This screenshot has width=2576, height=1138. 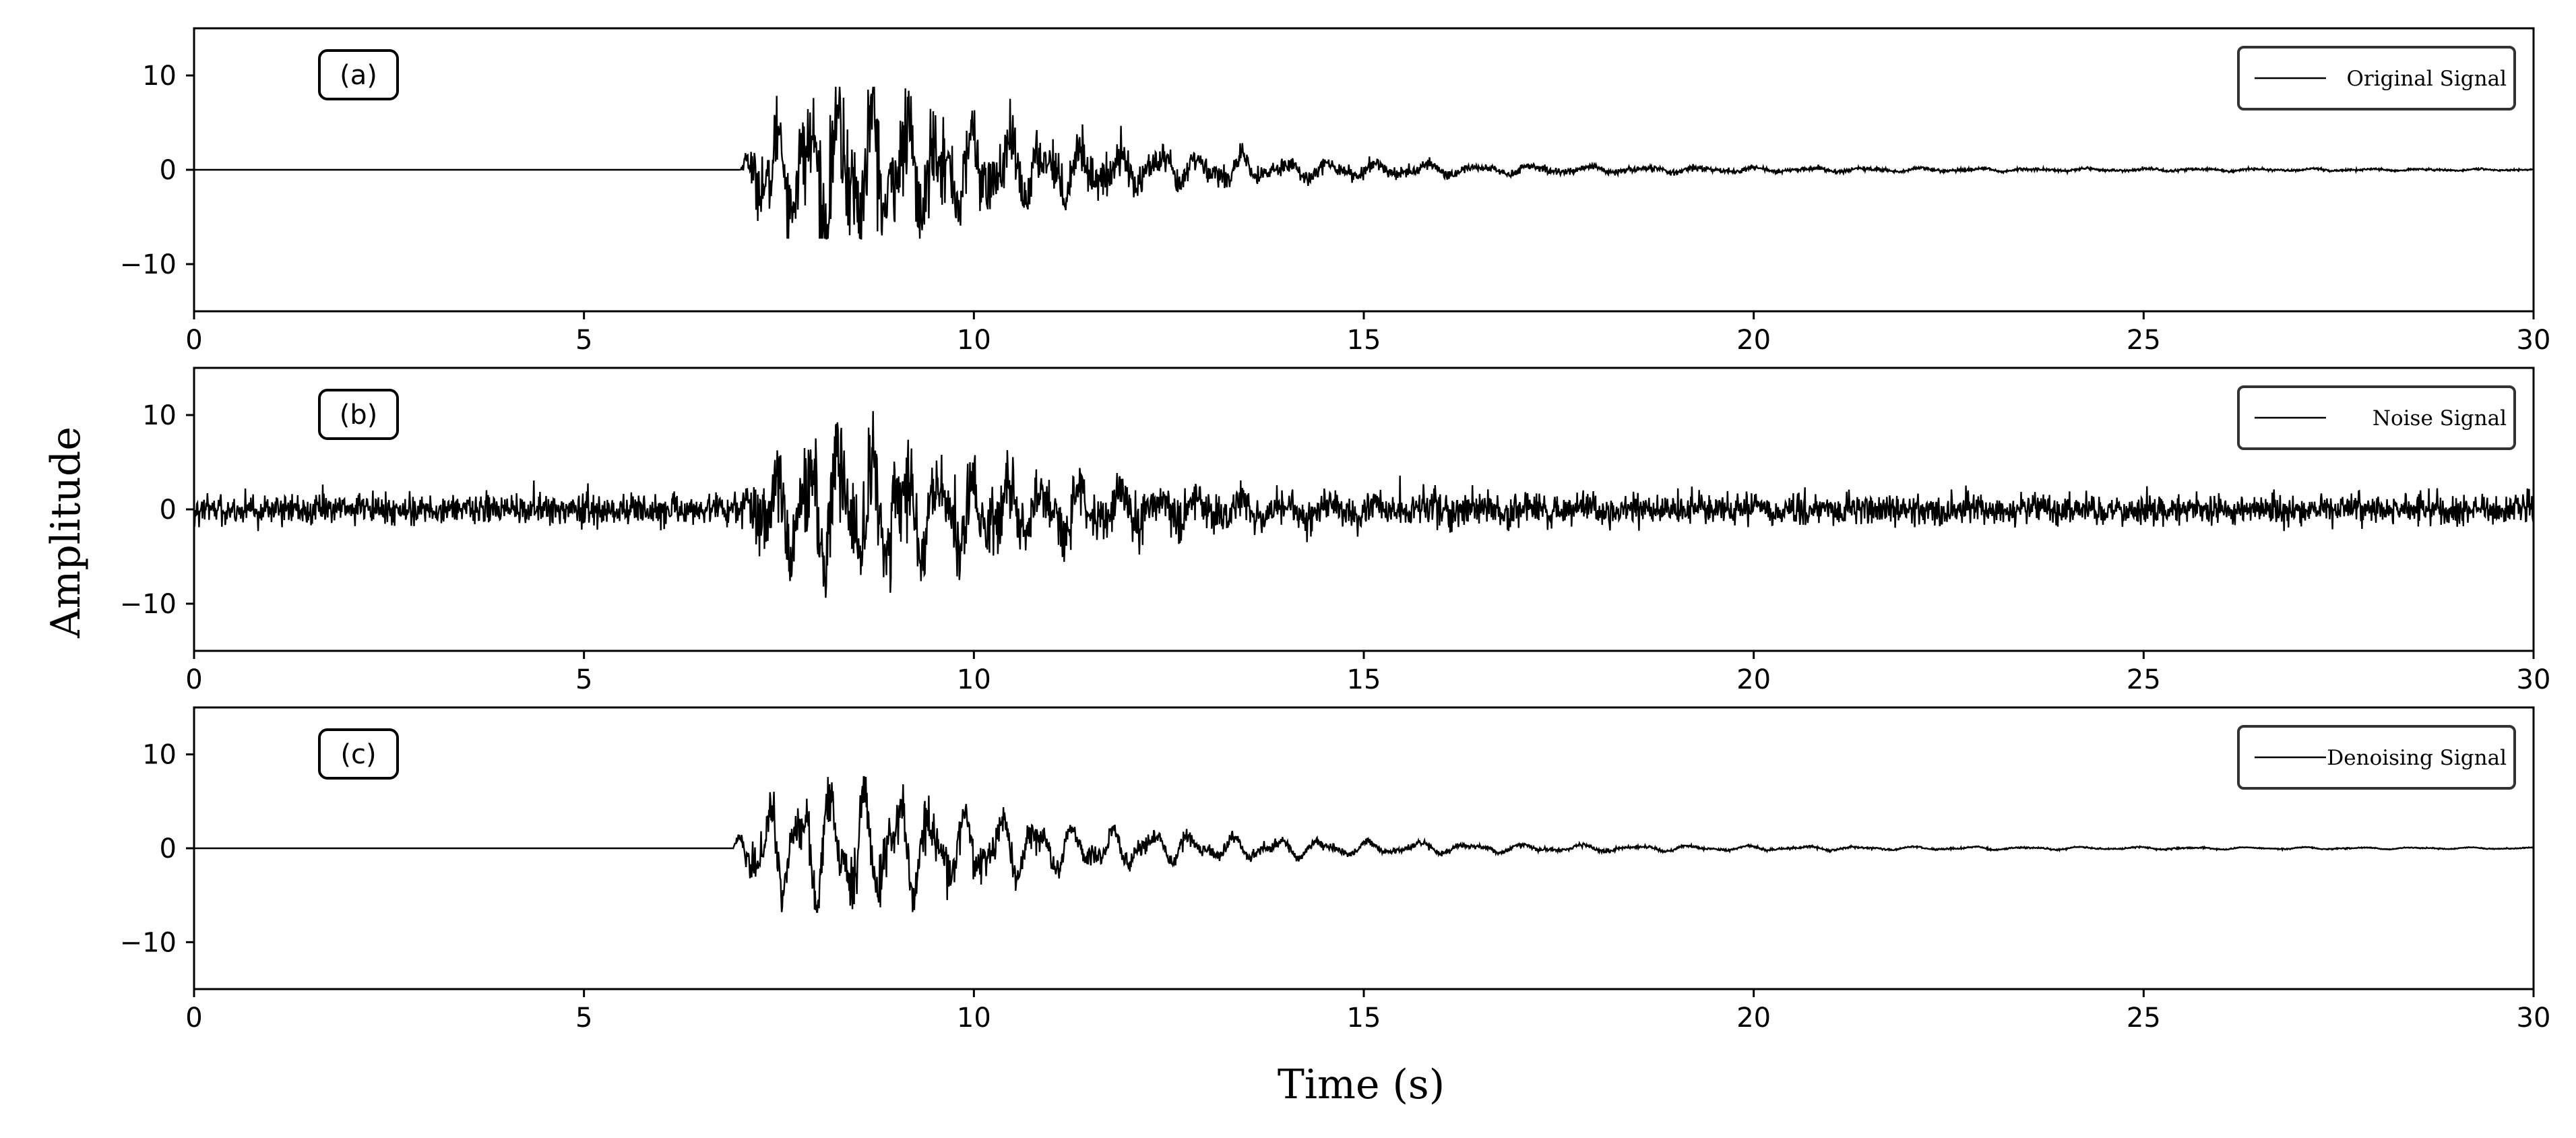 I want to click on panel-tag: (c), so click(x=358, y=754).